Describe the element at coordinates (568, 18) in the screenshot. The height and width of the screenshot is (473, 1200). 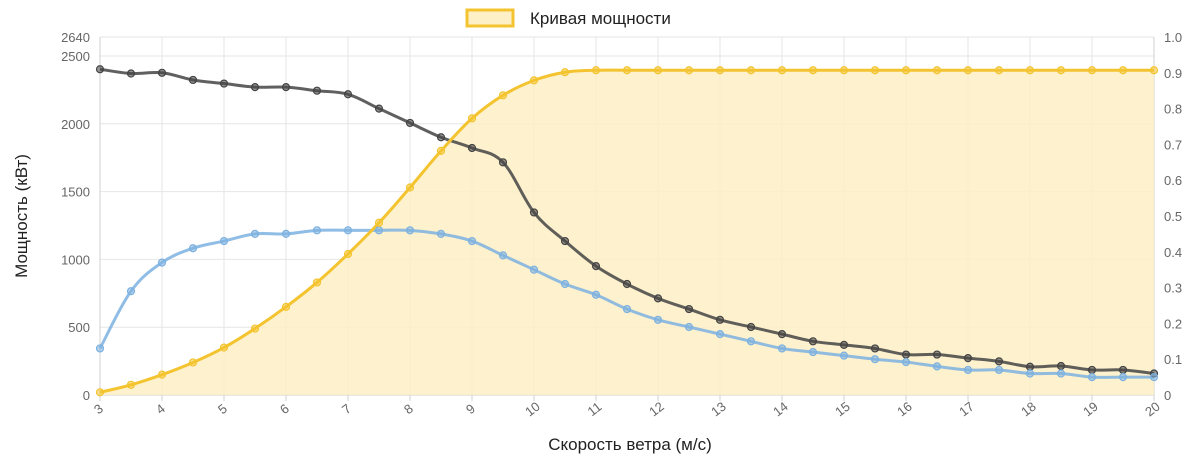
I see `legend: Кривая мощности` at that location.